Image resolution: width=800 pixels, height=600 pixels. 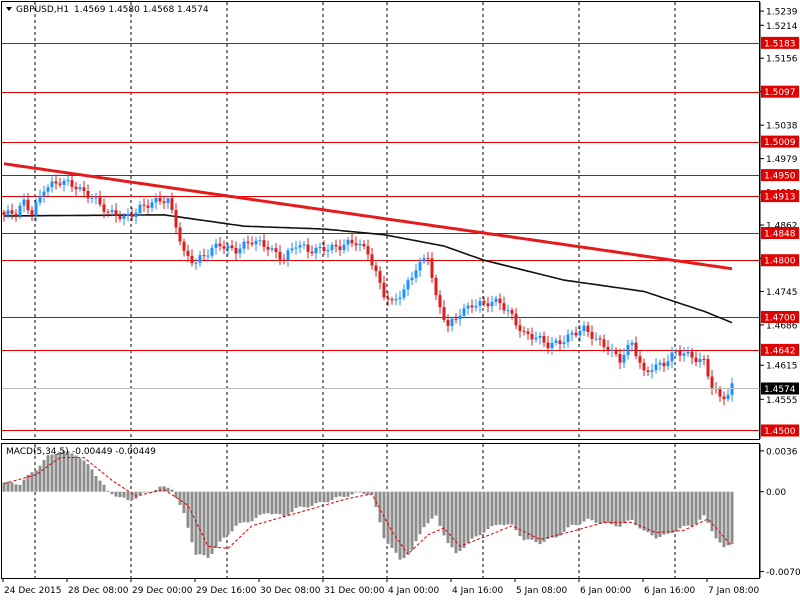 I want to click on level-price-label: 1.4642, so click(x=780, y=351).